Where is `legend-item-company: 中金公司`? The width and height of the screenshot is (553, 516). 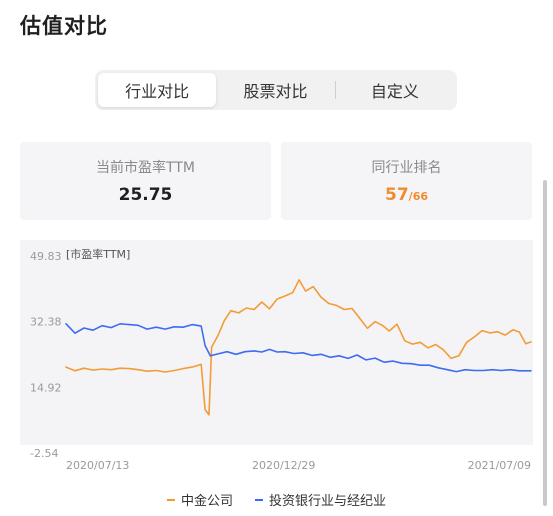 legend-item-company: 中金公司 is located at coordinates (199, 499).